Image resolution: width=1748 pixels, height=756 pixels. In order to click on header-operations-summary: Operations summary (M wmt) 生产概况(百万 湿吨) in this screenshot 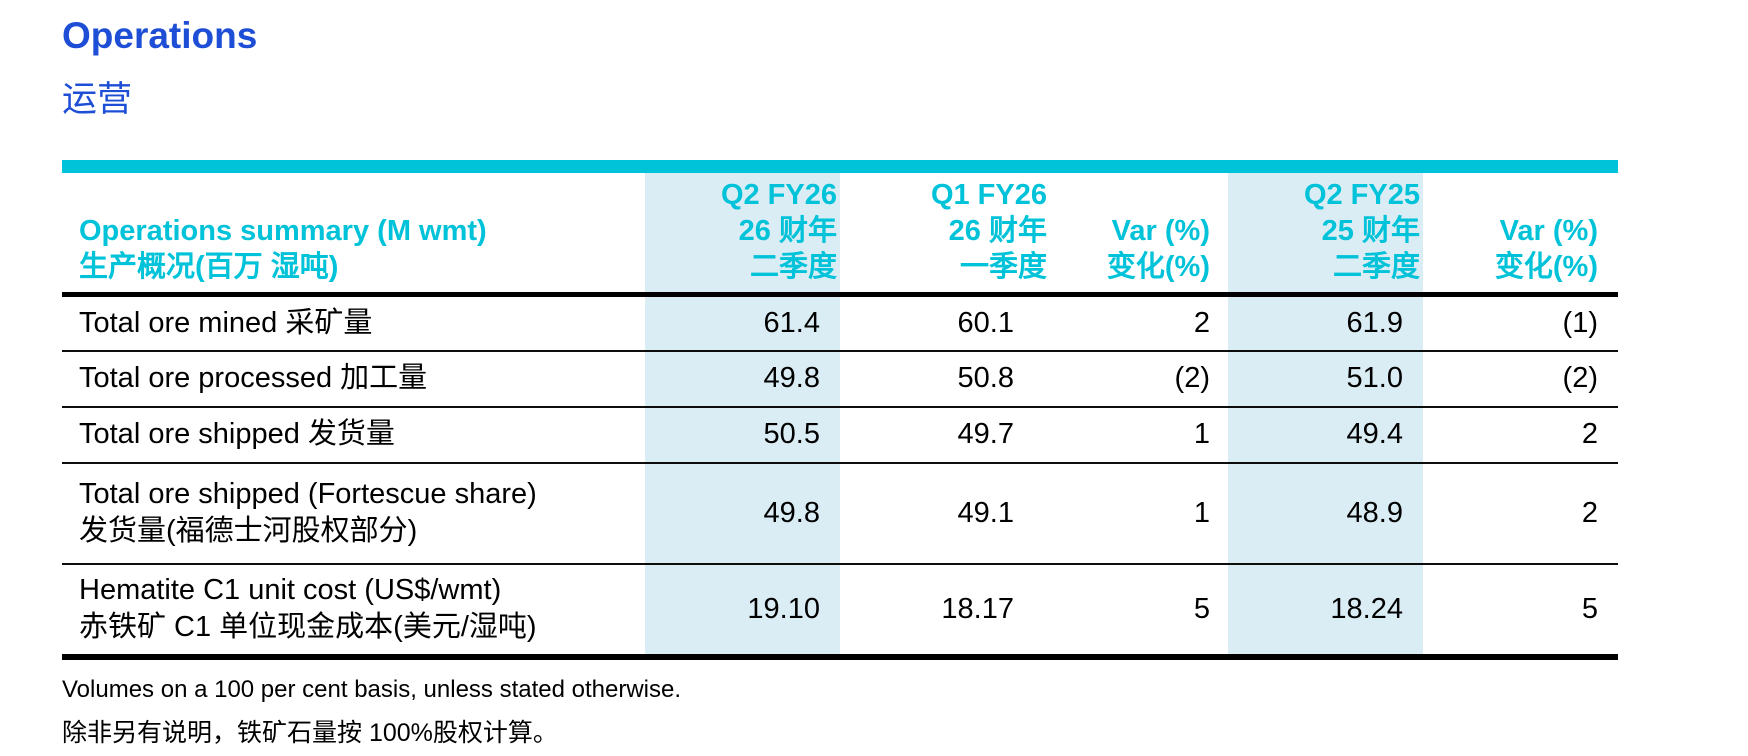, I will do `click(353, 231)`.